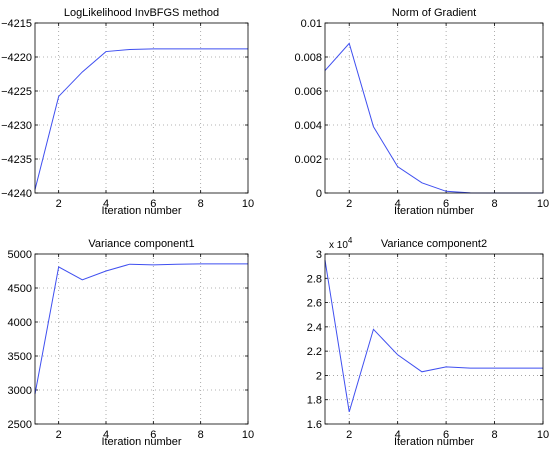 This screenshot has height=454, width=554. Describe the element at coordinates (308, 160) in the screenshot. I see `y-tick-label: 0.002` at that location.